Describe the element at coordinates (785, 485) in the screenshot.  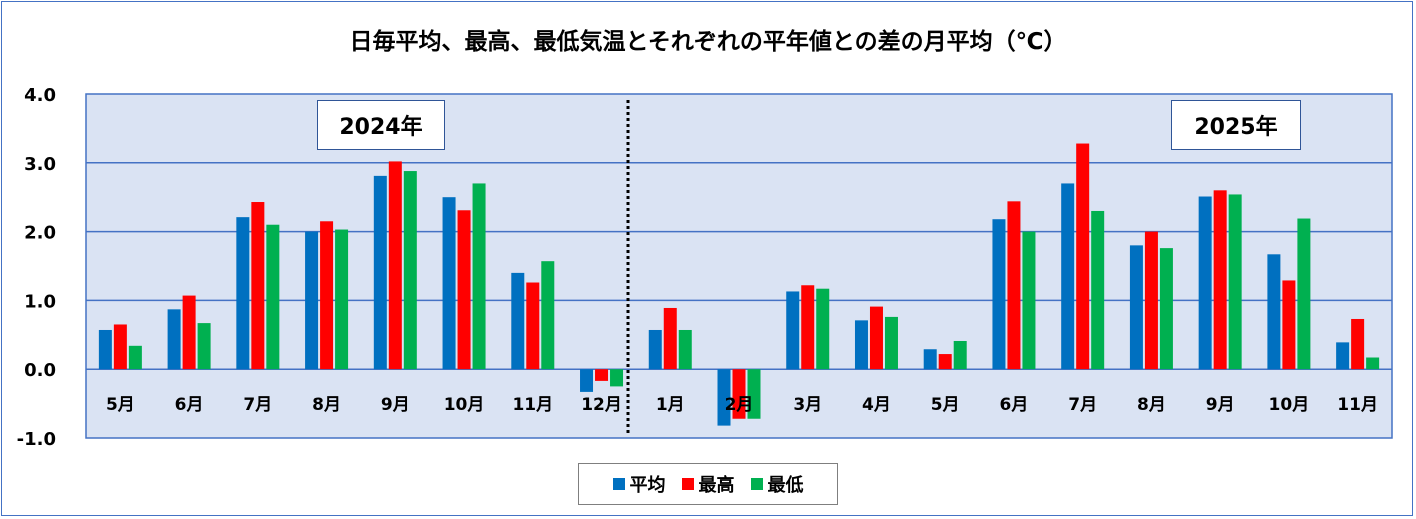
I see `legend-label-min: 最低` at that location.